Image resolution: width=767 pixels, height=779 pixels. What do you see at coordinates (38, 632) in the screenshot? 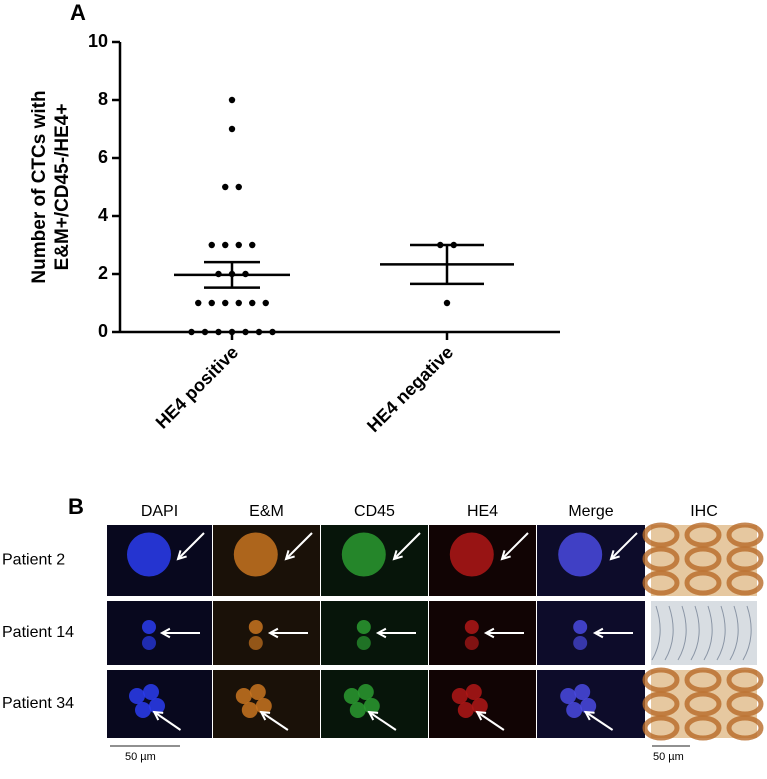
I see `row-label: Patient 14` at bounding box center [38, 632].